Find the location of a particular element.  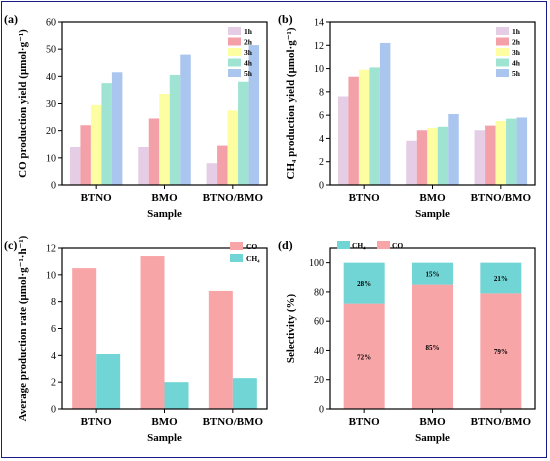

data-label: 79% is located at coordinates (501, 352).